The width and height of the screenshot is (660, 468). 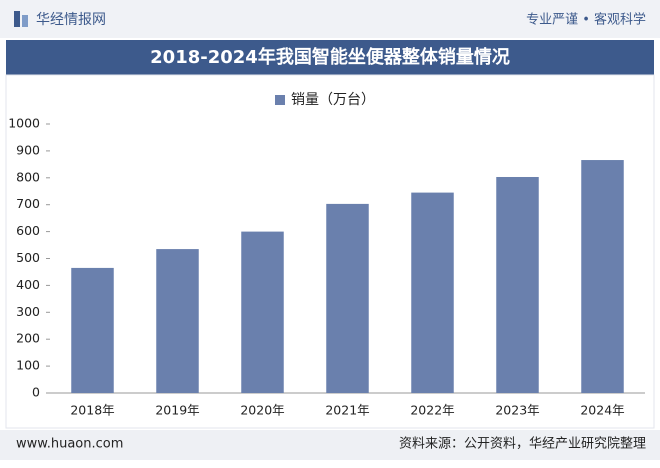 What do you see at coordinates (24, 123) in the screenshot?
I see `y-tick-label: 1000` at bounding box center [24, 123].